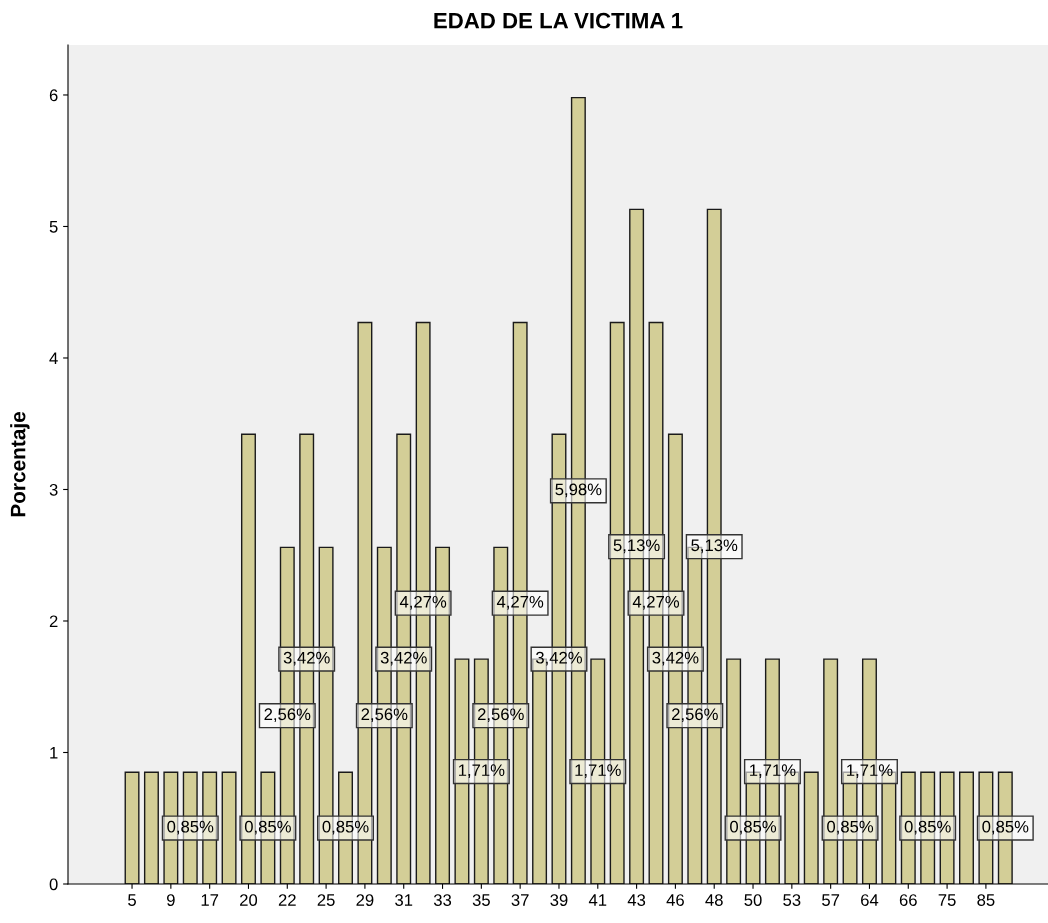 This screenshot has width=1048, height=923. I want to click on y-axis-title: Porcentaje, so click(20, 464).